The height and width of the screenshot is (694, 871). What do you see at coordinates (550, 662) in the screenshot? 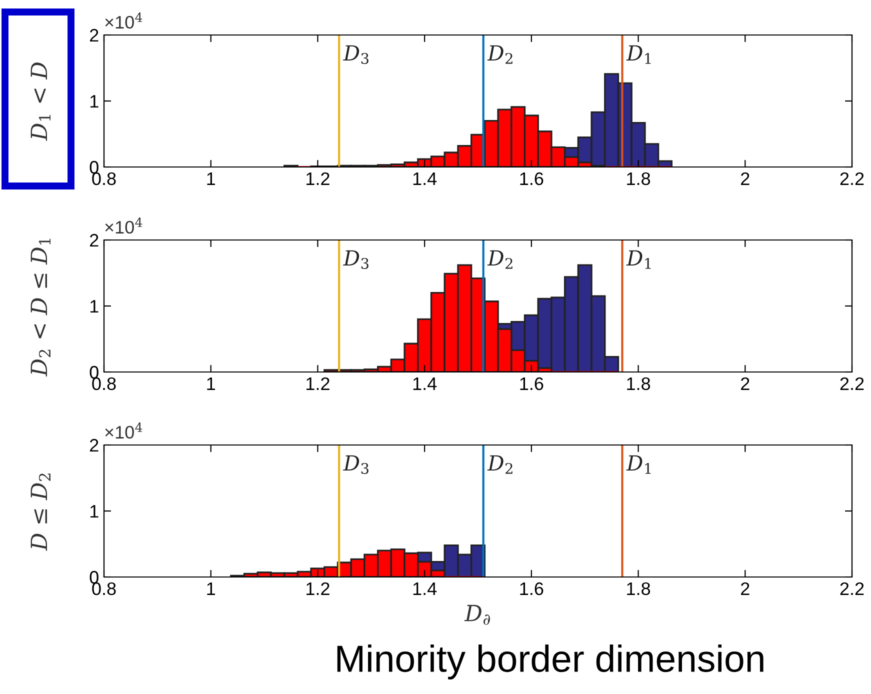
I see `text: Minority border dimension` at bounding box center [550, 662].